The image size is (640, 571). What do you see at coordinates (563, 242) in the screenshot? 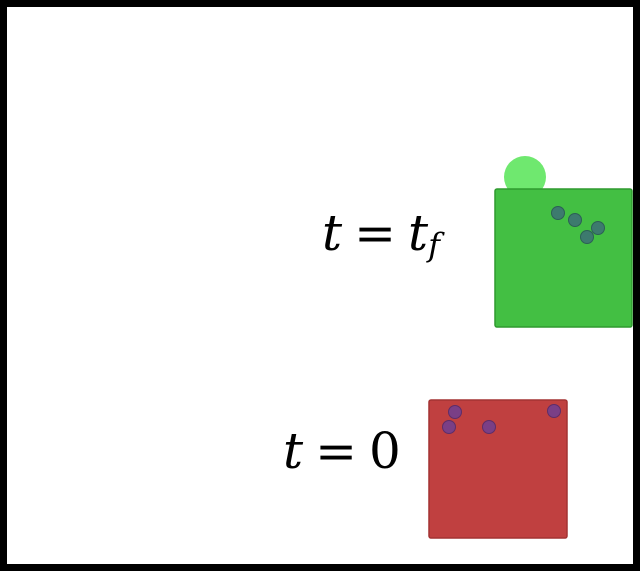
I see `final-state-group` at bounding box center [563, 242].